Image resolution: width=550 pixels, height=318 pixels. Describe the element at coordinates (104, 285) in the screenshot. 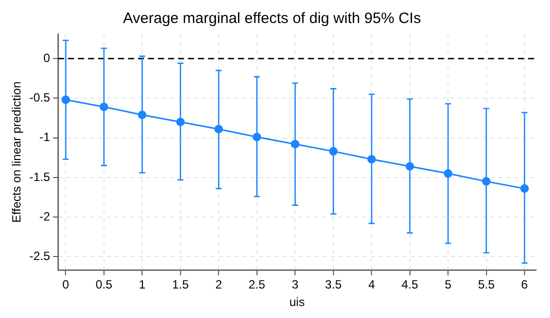

I see `x-tick-label: 0.5` at that location.